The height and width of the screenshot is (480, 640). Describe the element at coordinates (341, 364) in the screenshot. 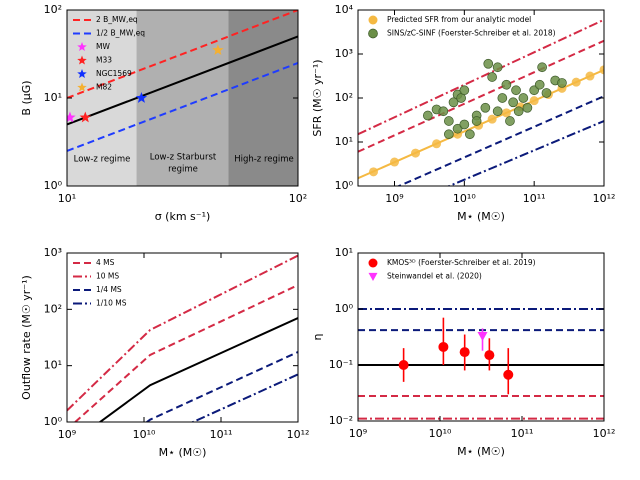

I see `y-tick-label: 10⁻¹` at that location.